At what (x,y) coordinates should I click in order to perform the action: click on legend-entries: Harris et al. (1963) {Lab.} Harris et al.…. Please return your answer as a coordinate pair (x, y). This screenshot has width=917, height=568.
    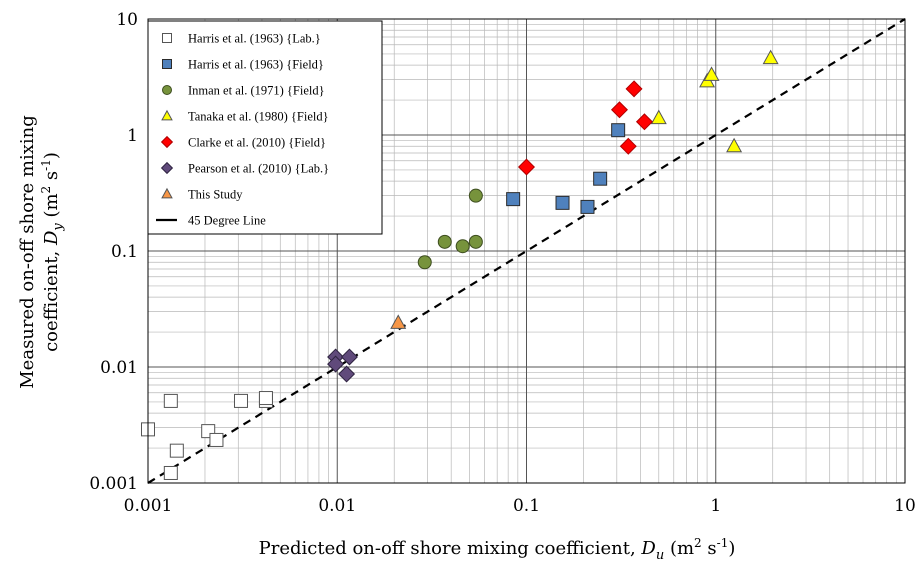
    Looking at the image, I should click on (242, 130).